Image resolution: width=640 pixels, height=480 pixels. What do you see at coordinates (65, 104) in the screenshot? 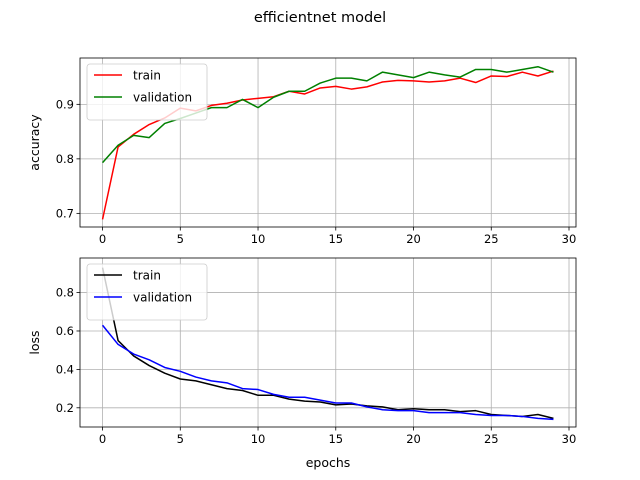
I see `y-tick-label: 0.9` at bounding box center [65, 104].